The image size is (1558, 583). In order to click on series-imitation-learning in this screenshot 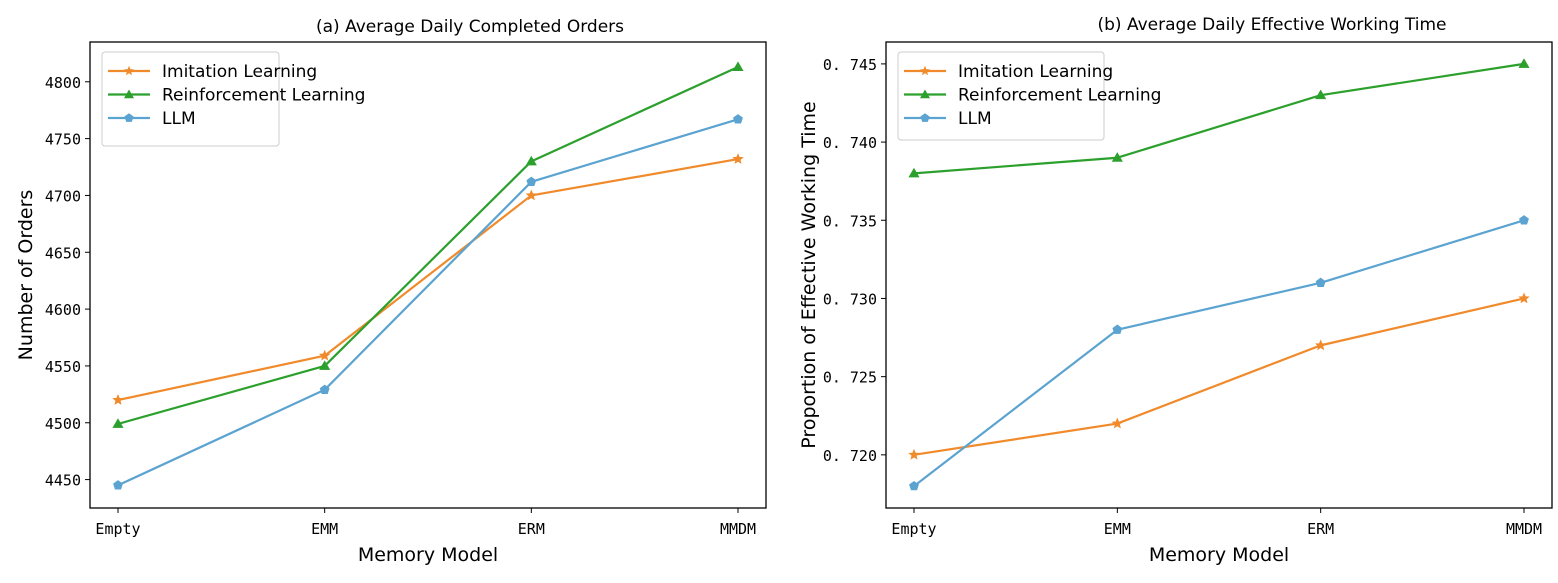, I will do `click(1219, 376)`.